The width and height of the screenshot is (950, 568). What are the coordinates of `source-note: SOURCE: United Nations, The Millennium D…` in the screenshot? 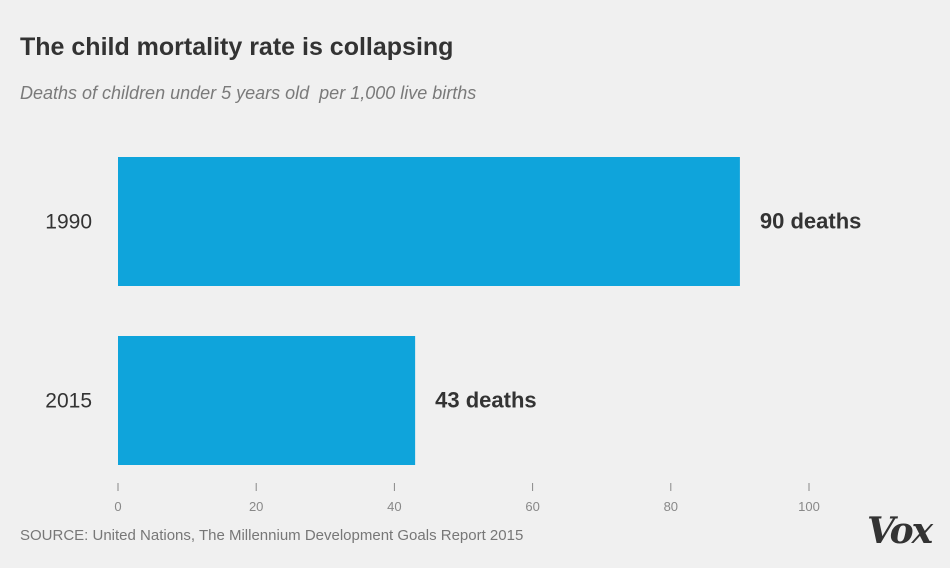 It's located at (272, 535).